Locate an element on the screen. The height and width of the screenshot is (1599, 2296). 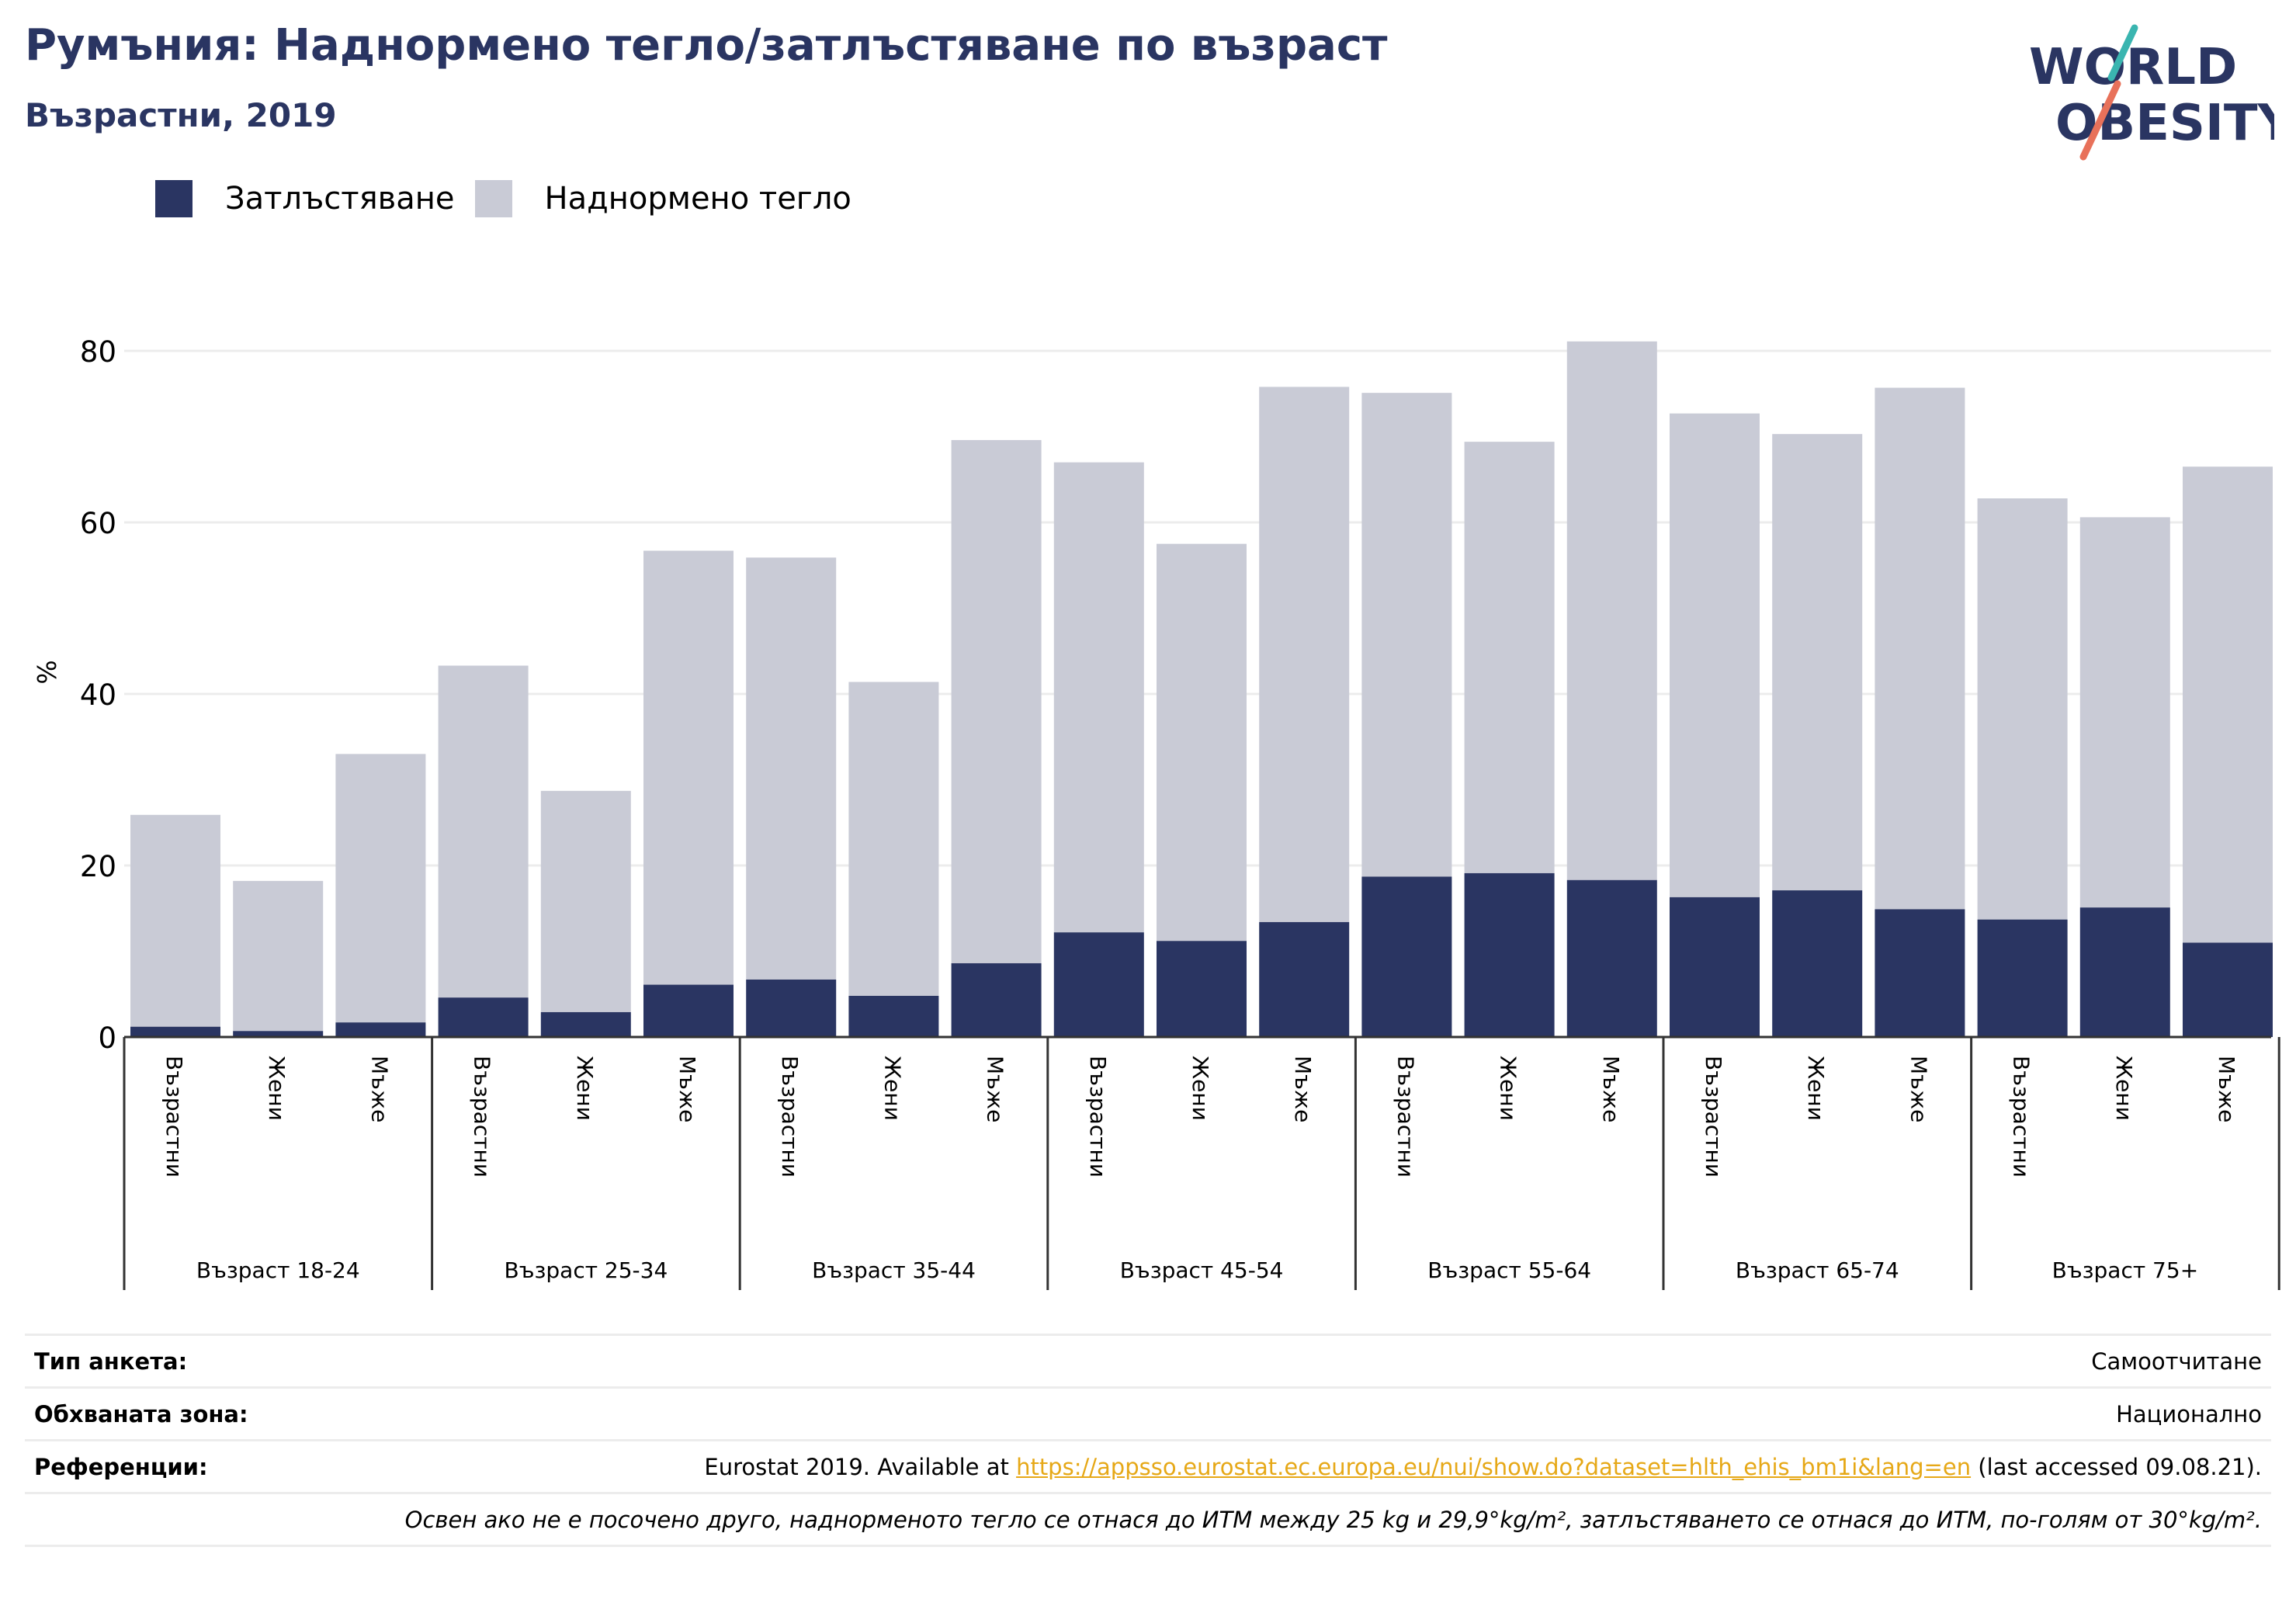
y-tick-label: 40 is located at coordinates (98, 695).